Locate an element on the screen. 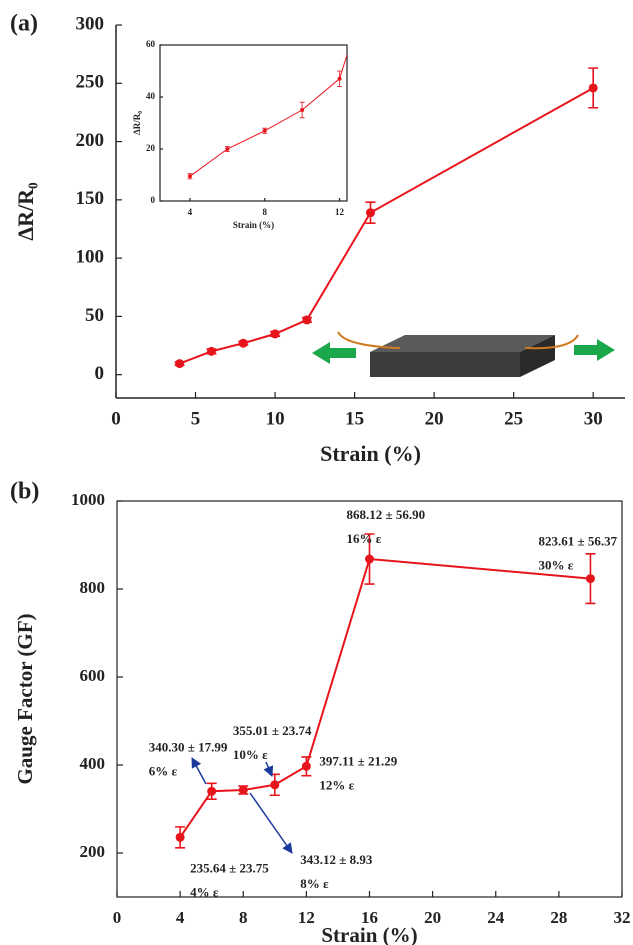 This screenshot has width=633, height=945. x-tick-label: 16 is located at coordinates (369, 917).